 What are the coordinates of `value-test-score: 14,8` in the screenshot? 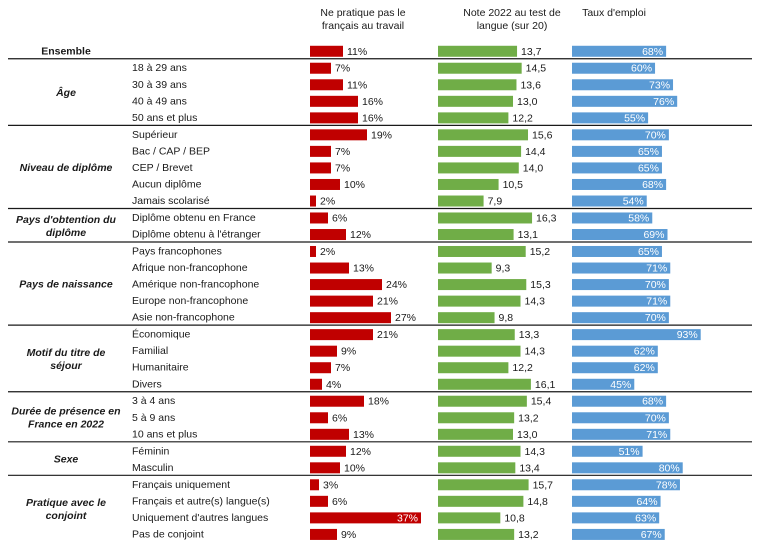 It's located at (537, 502).